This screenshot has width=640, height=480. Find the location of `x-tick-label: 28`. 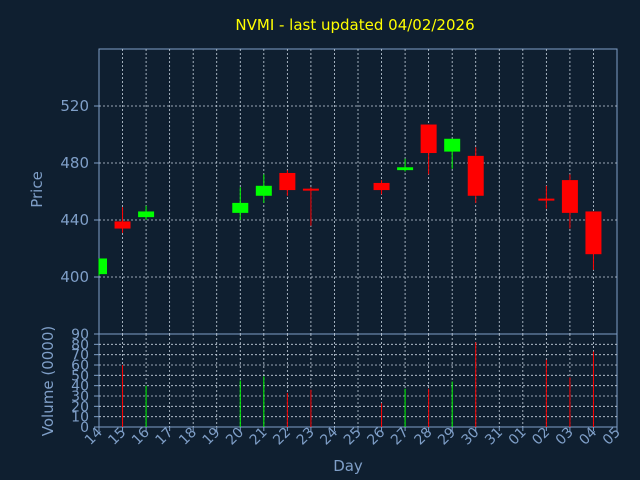

x-tick-label: 28 is located at coordinates (424, 437).